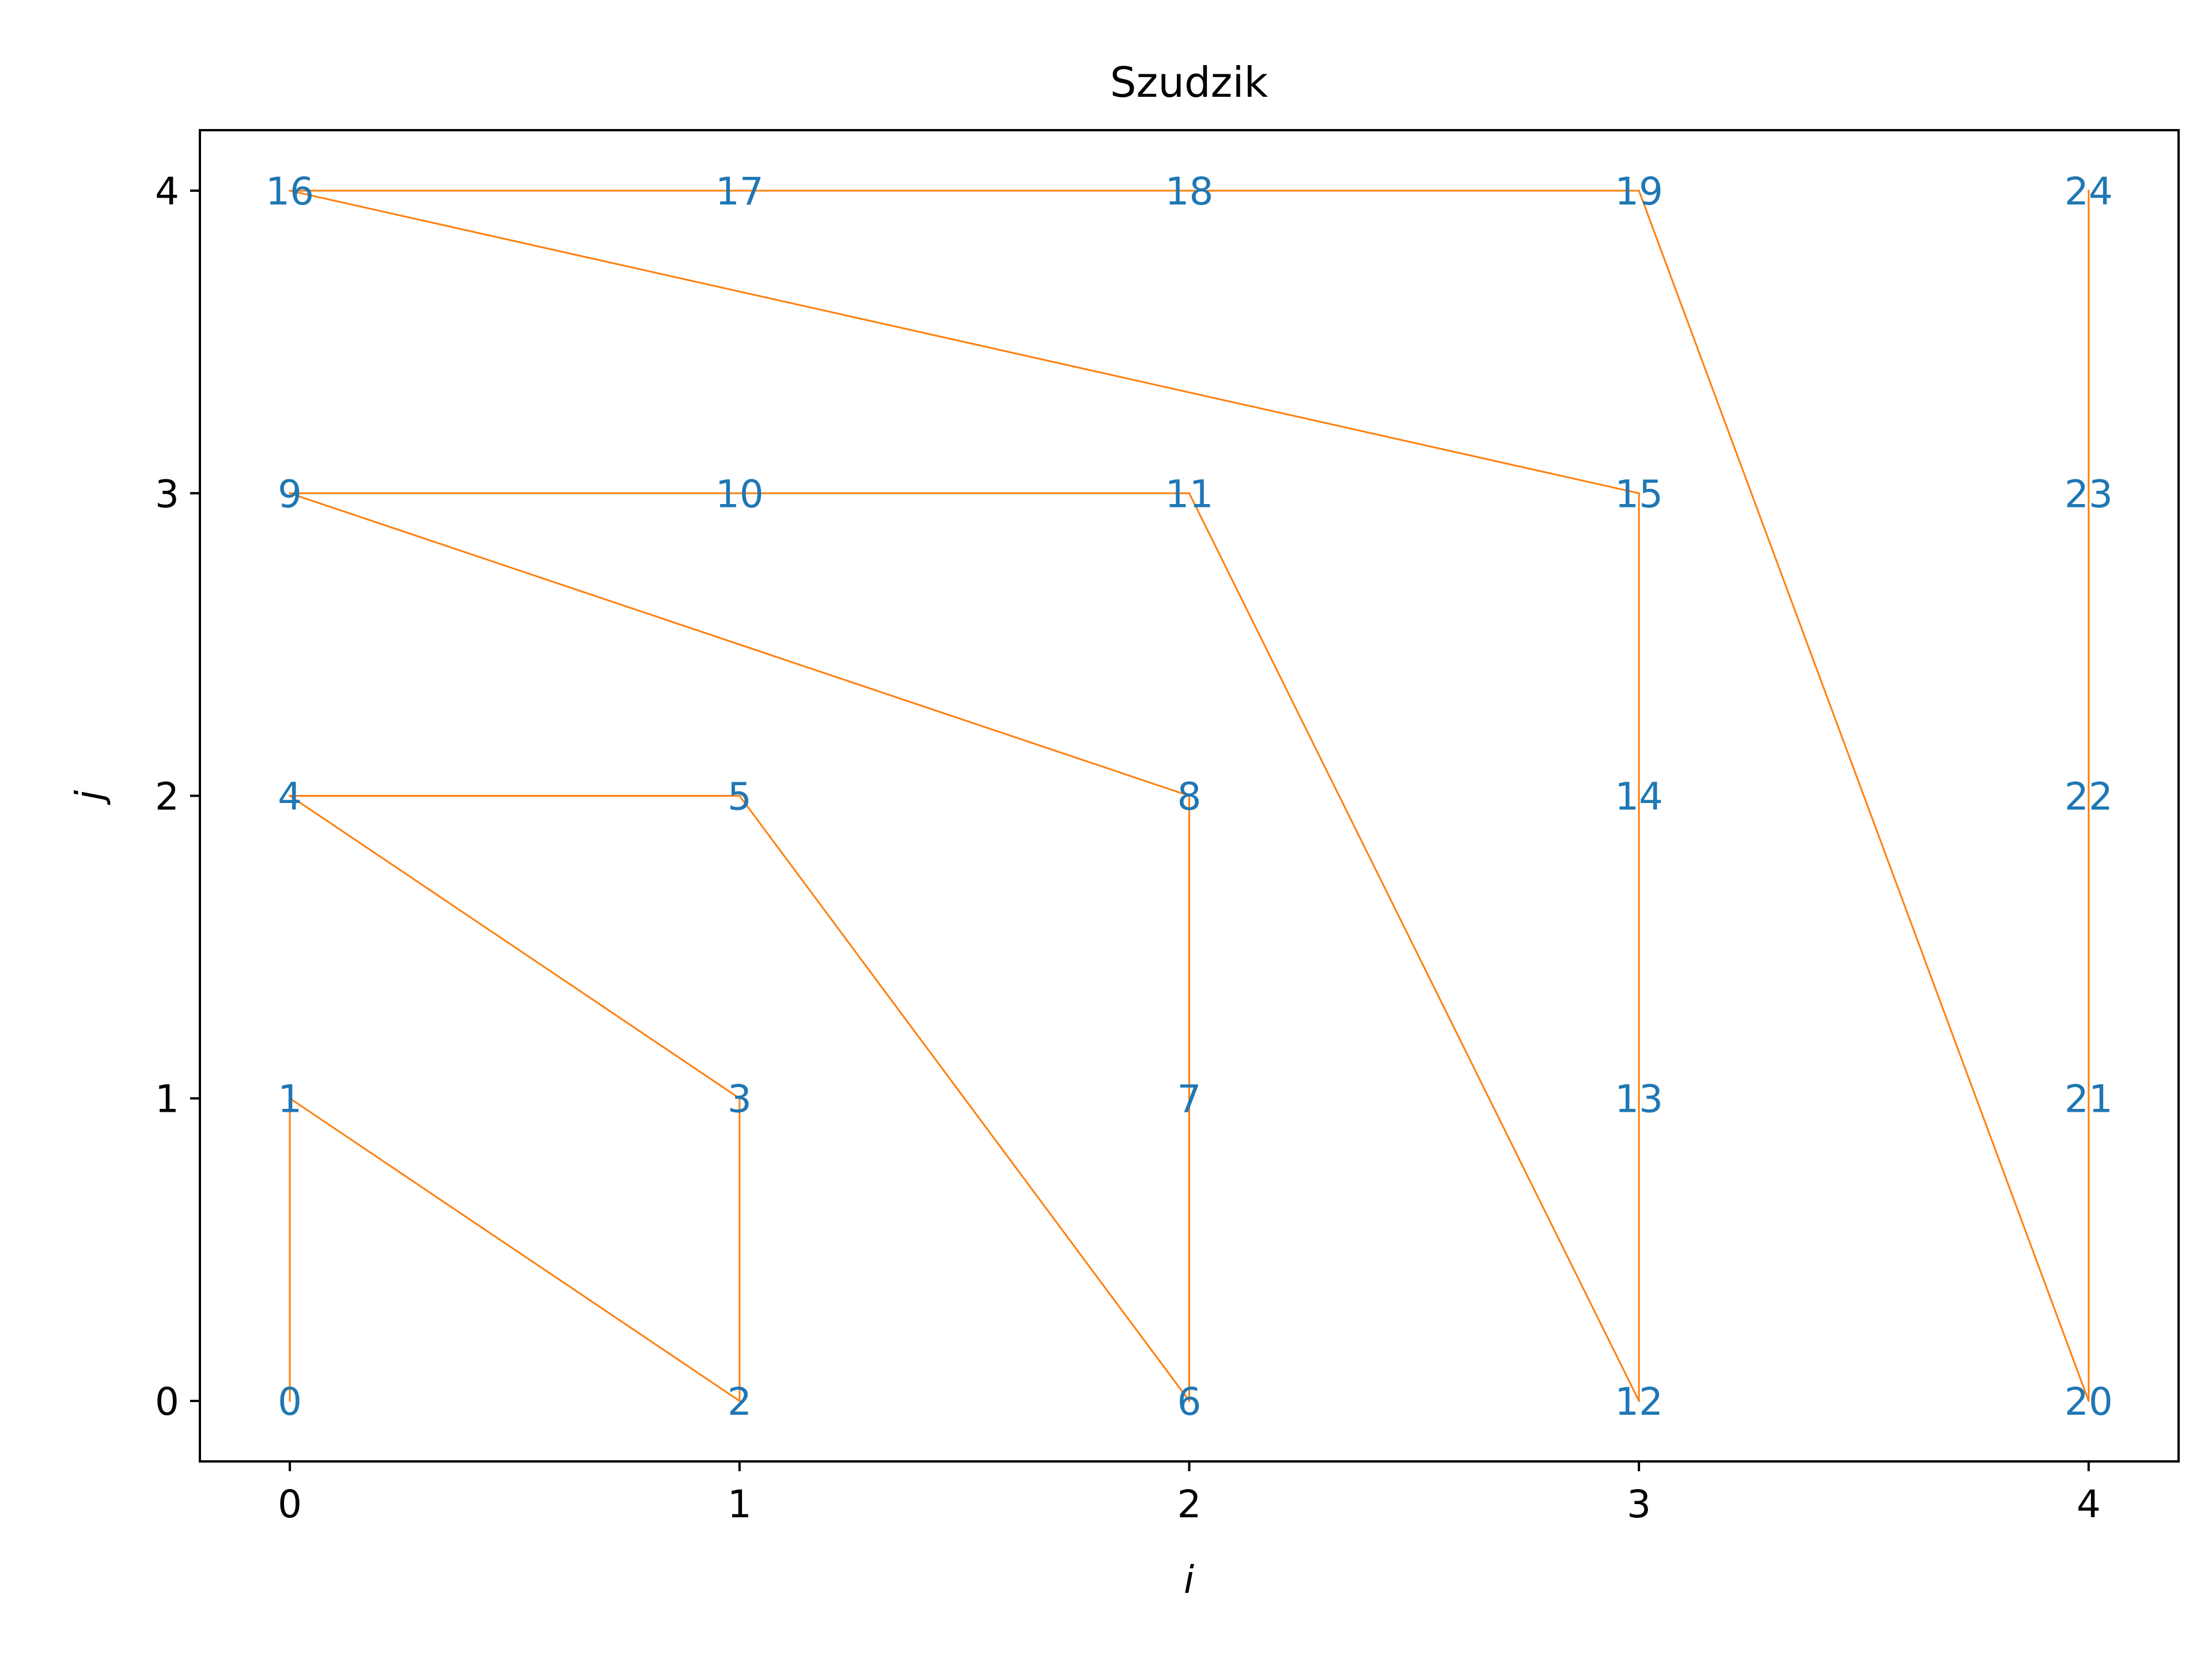  I want to click on point-label-1: 1, so click(290, 1099).